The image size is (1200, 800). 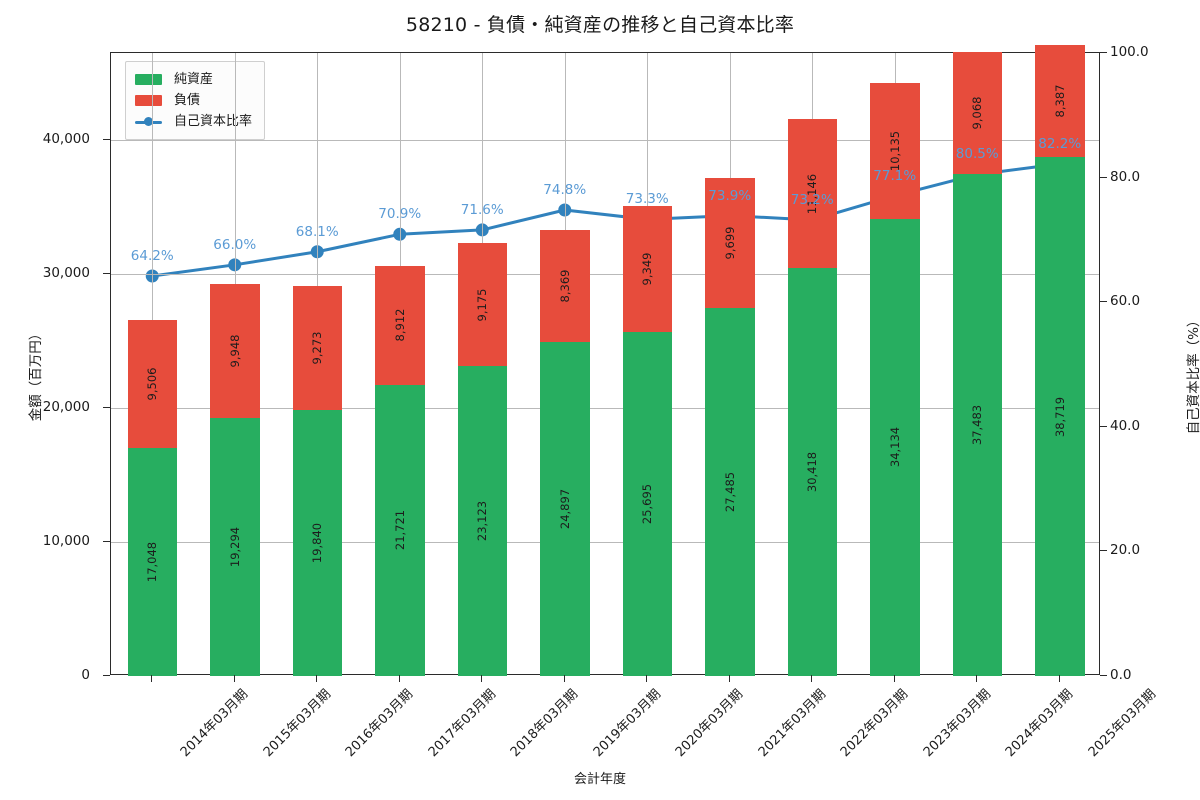 What do you see at coordinates (1125, 301) in the screenshot?
I see `y-axis-right-tick-label: 60.0` at bounding box center [1125, 301].